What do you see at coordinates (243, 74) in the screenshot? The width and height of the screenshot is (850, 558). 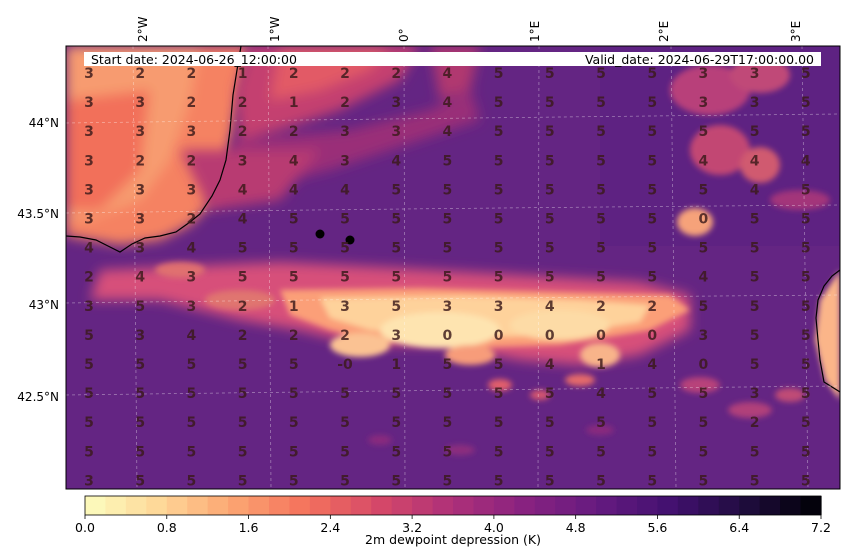 I see `grid-value: 1` at bounding box center [243, 74].